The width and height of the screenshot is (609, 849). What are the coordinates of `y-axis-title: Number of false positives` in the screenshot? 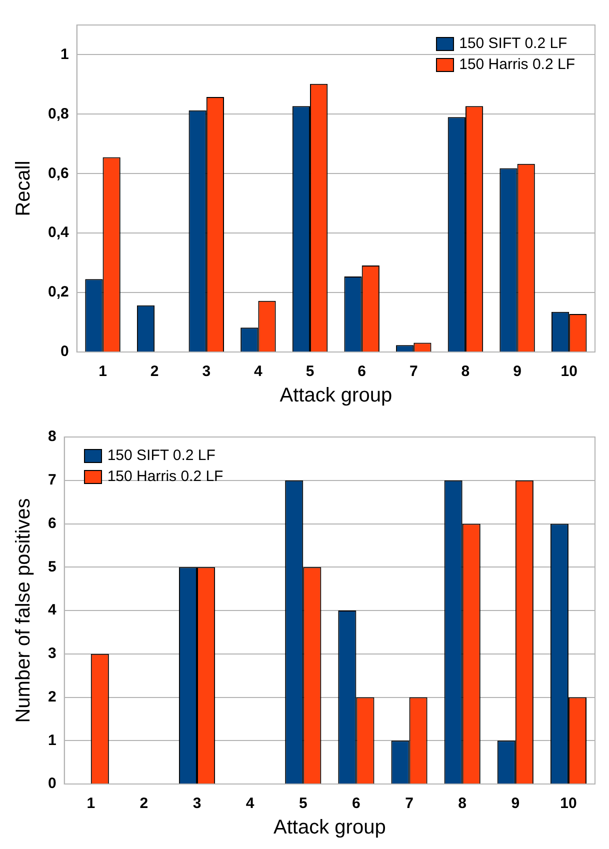 It's located at (23, 610).